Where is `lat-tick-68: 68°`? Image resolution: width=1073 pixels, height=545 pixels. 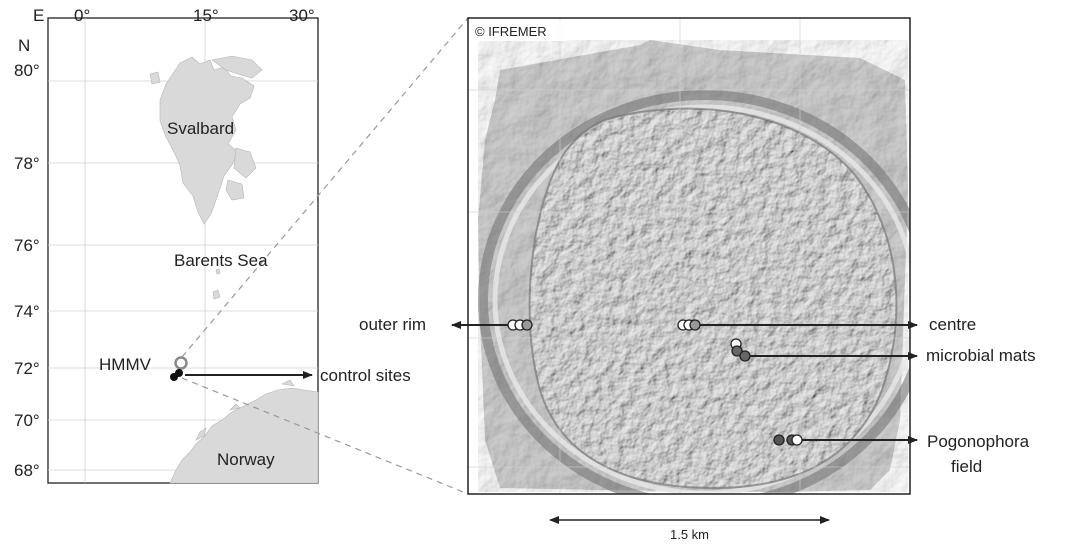 lat-tick-68: 68° is located at coordinates (27, 470).